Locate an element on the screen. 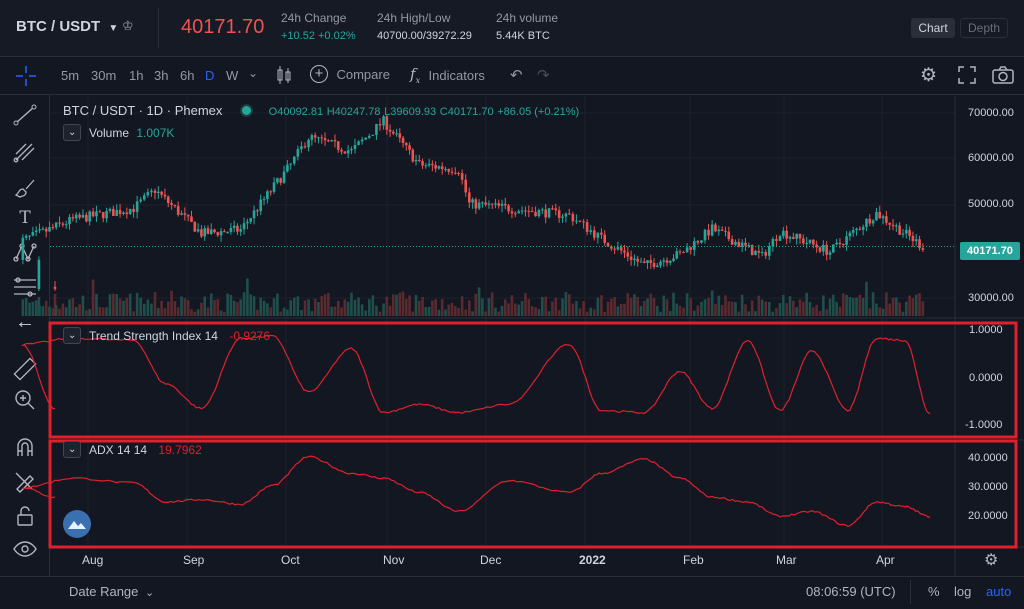  highlow-label: 24h High/Low is located at coordinates (414, 18).